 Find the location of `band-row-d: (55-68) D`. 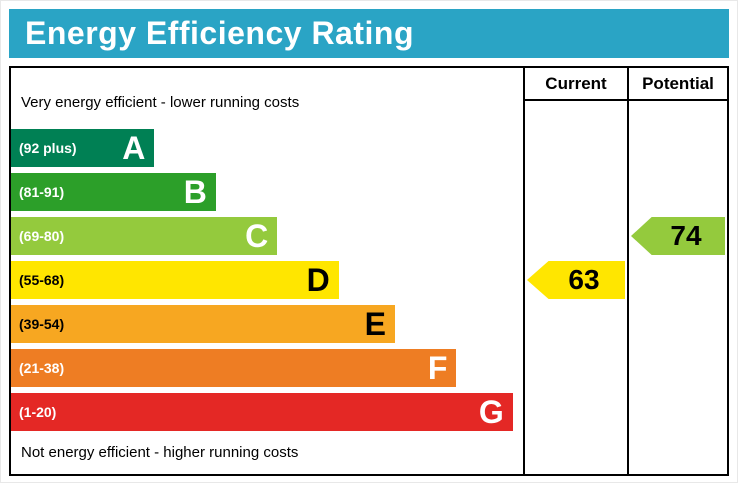

band-row-d: (55-68) D is located at coordinates (267, 280).